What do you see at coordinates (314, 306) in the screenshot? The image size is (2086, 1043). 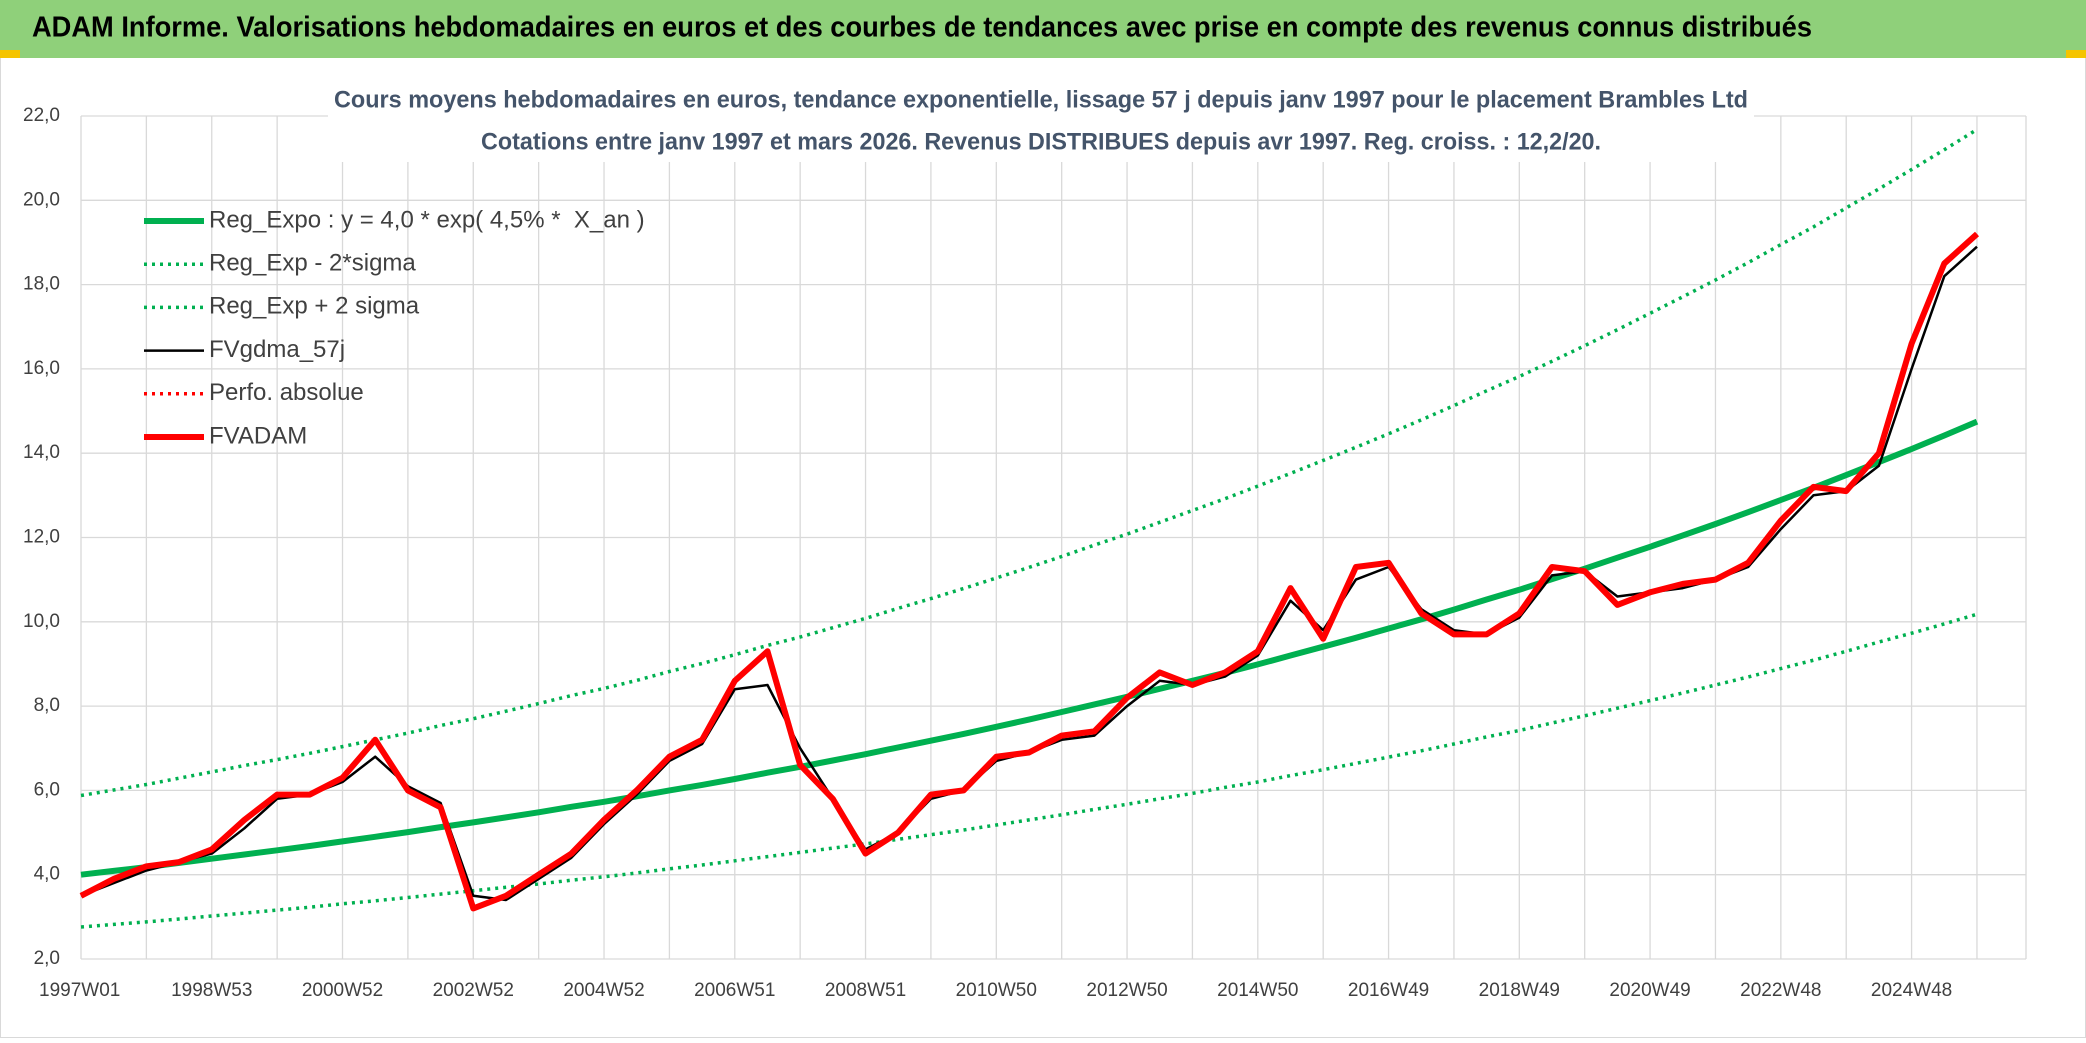 I see `legend-label: Reg_Exp + 2 sigma` at bounding box center [314, 306].